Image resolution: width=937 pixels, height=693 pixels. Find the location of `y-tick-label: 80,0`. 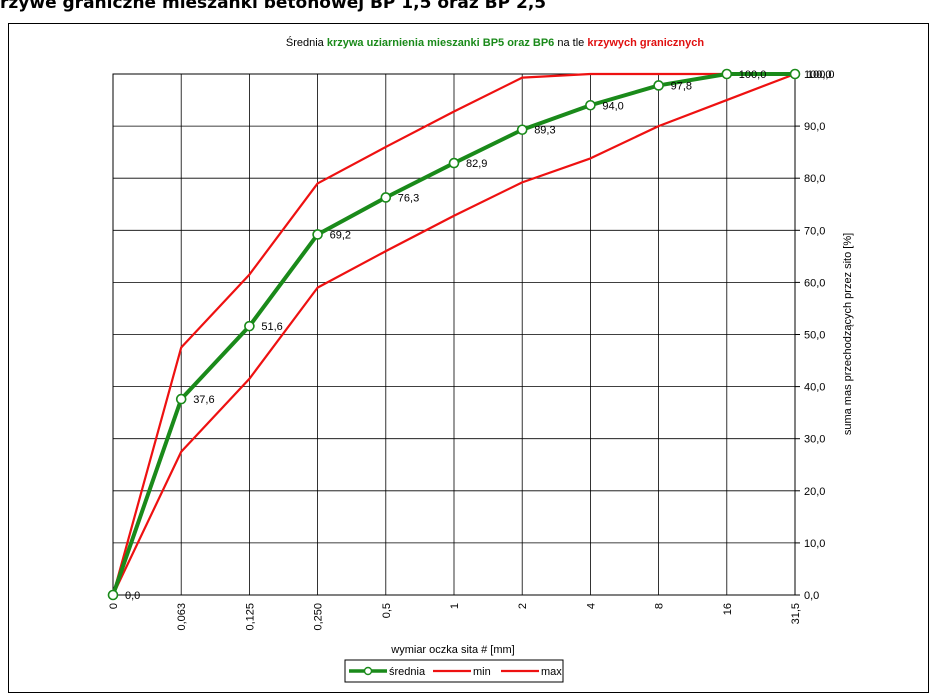

y-tick-label: 80,0 is located at coordinates (814, 179).